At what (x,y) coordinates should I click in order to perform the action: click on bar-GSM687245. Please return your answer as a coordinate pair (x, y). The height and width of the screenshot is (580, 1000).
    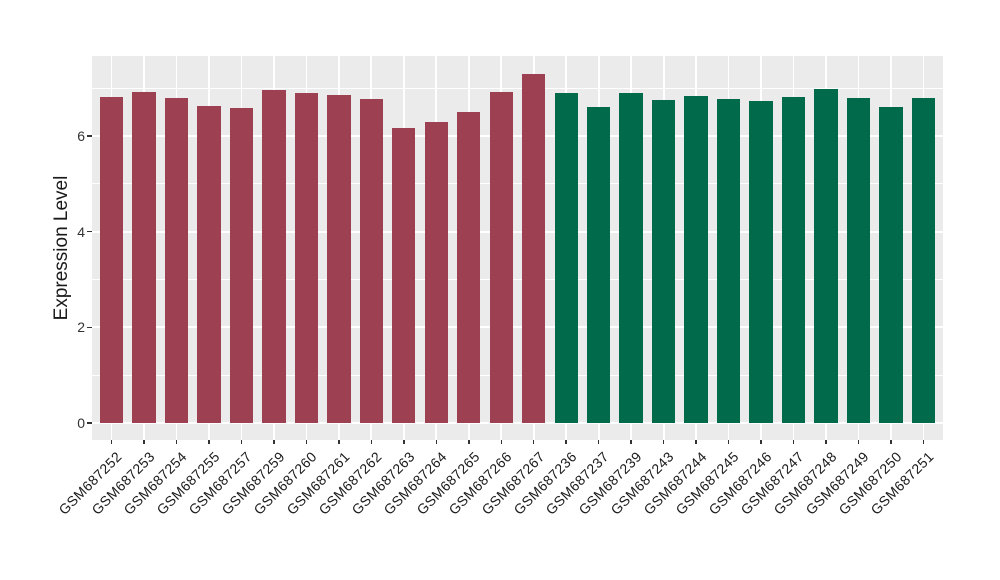
    Looking at the image, I should click on (728, 261).